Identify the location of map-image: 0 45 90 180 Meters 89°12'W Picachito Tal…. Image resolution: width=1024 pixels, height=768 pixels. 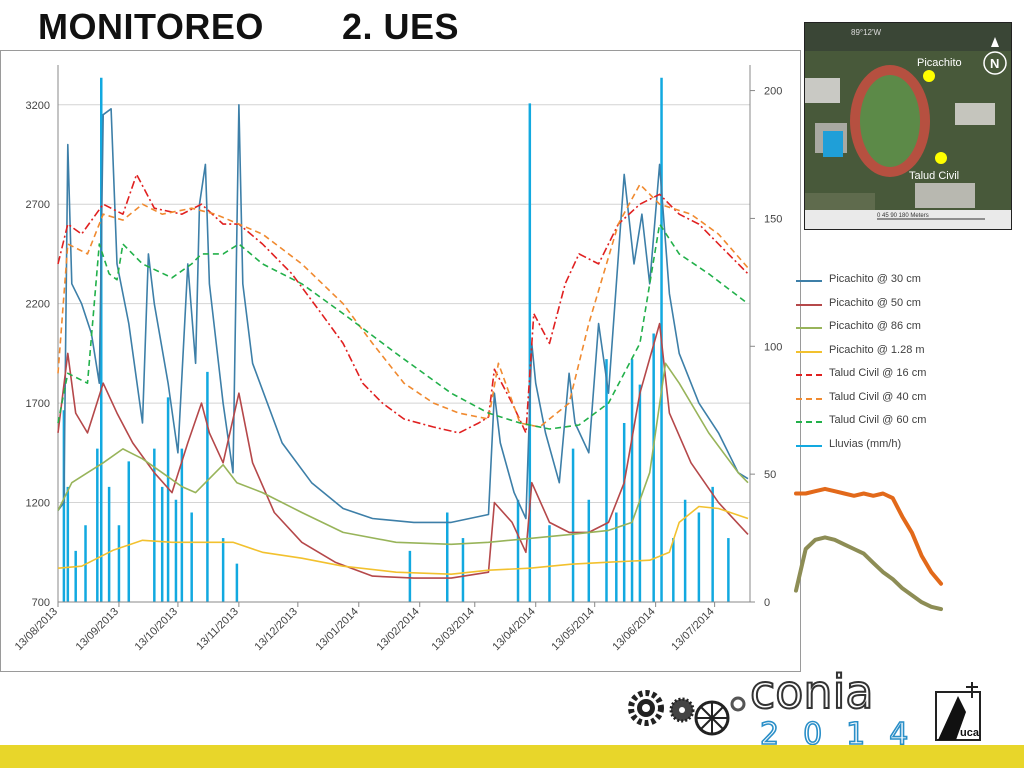
(908, 126).